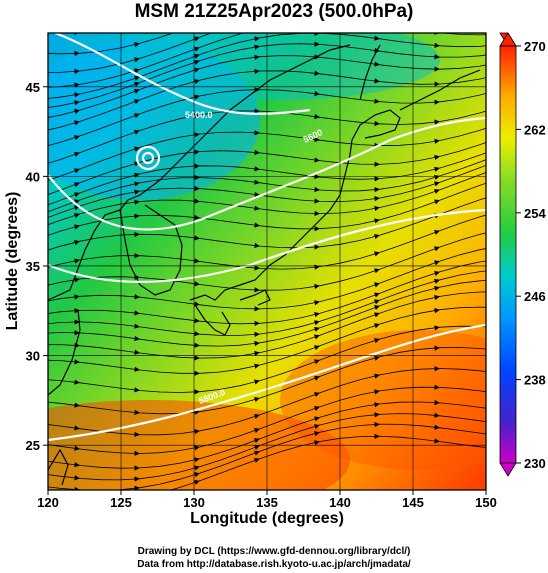  Describe the element at coordinates (12, 261) in the screenshot. I see `y-axis-label: Latitude (degrees)` at that location.